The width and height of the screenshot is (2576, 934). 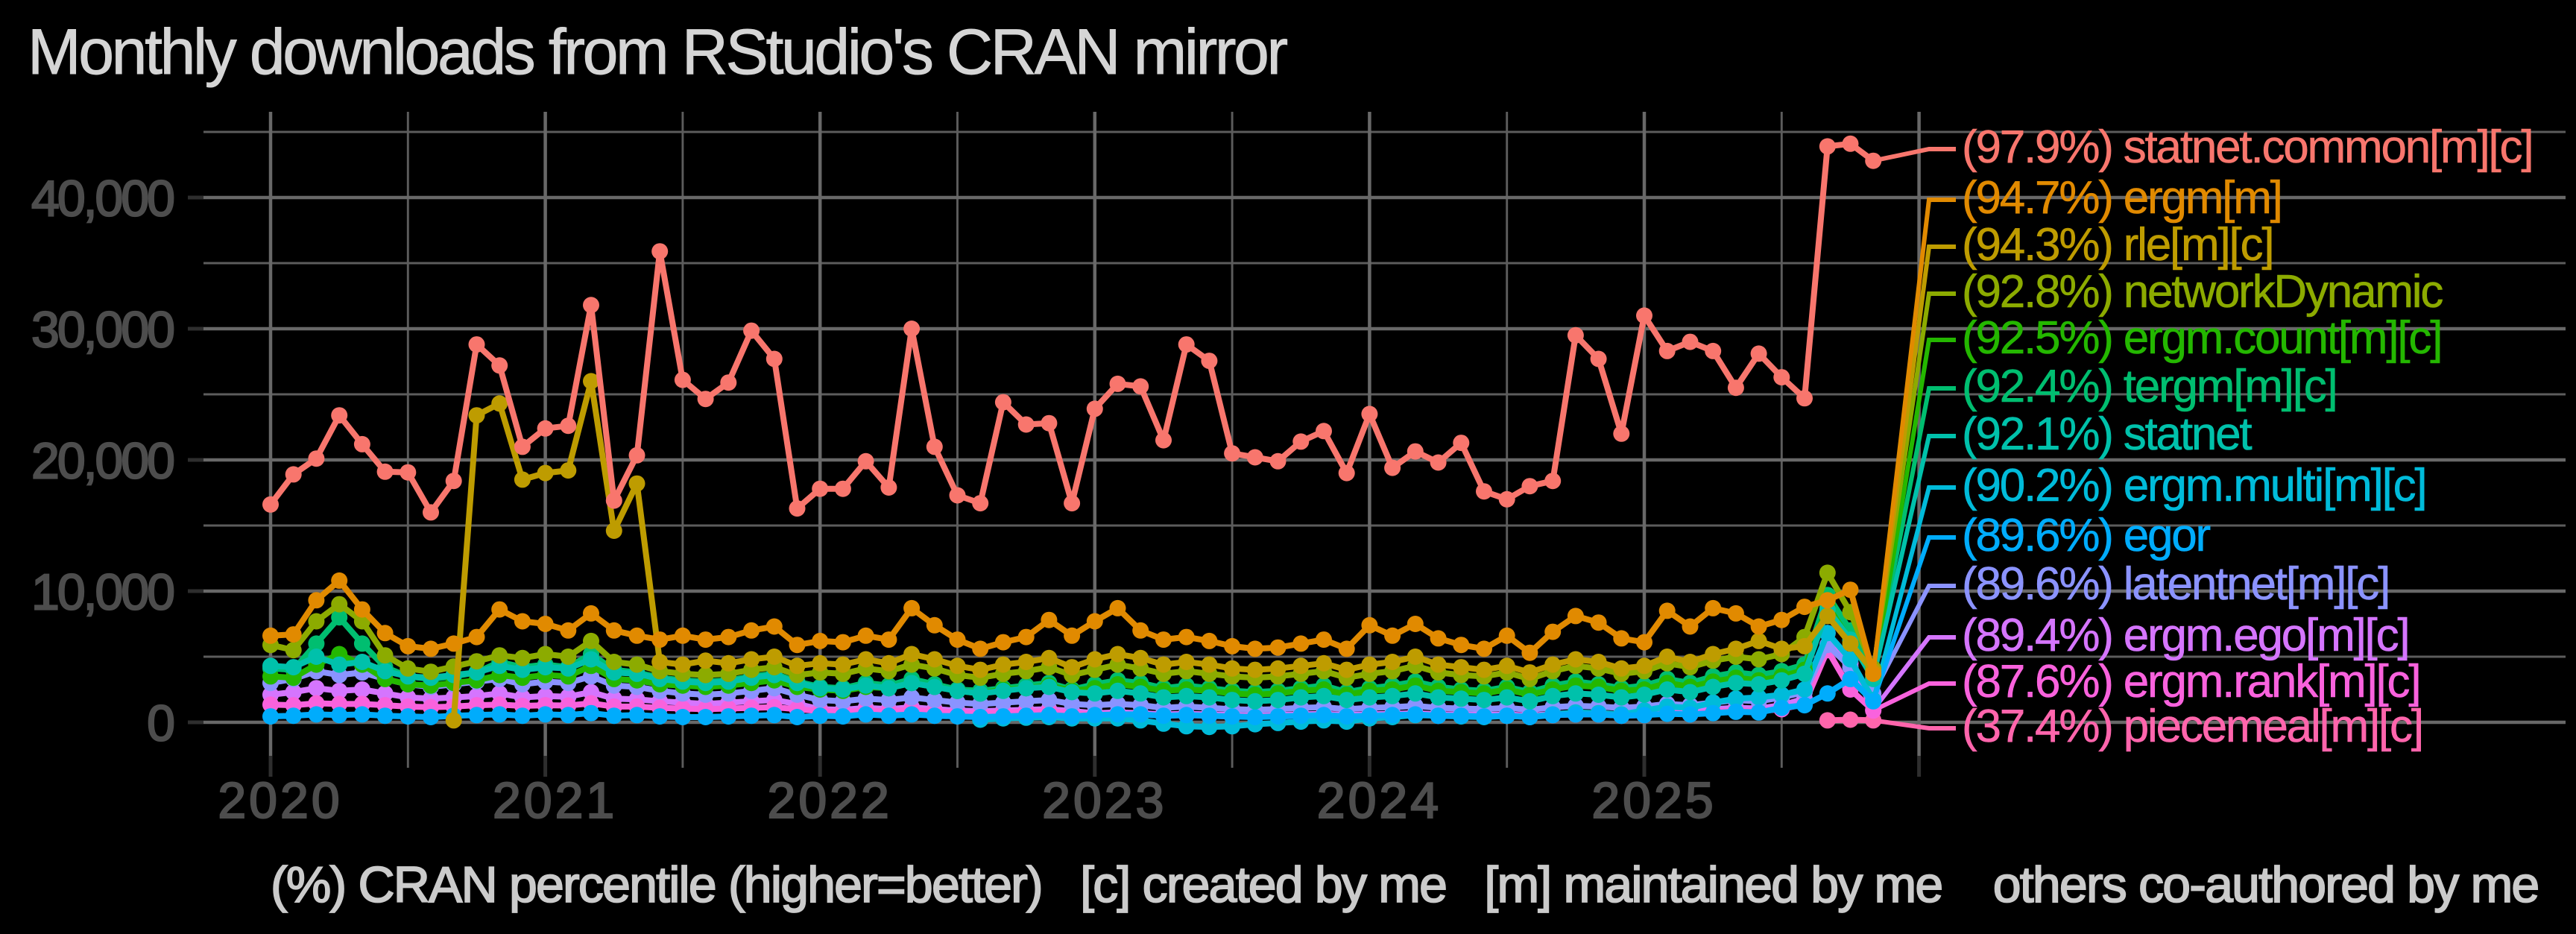 I want to click on svg-text: (92.8%) networkDynamic, so click(x=2203, y=292).